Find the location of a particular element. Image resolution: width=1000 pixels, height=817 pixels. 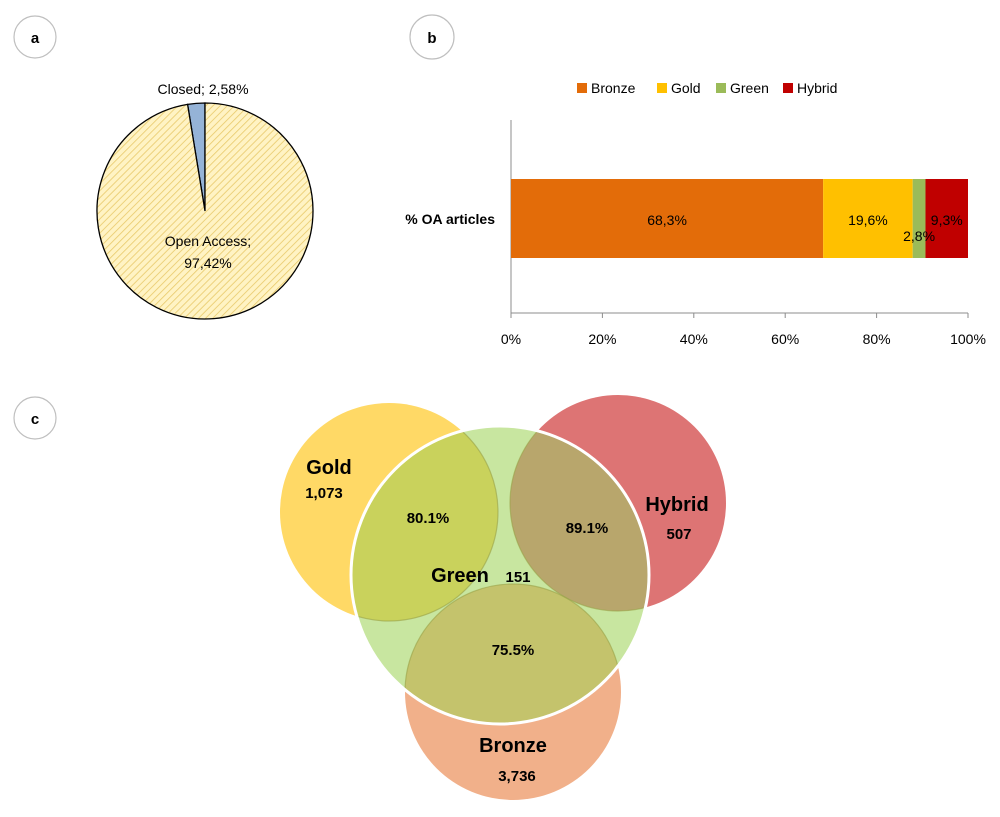

pie-chart: Closed; 2,58% Open Access; 97,42% is located at coordinates (205, 200).